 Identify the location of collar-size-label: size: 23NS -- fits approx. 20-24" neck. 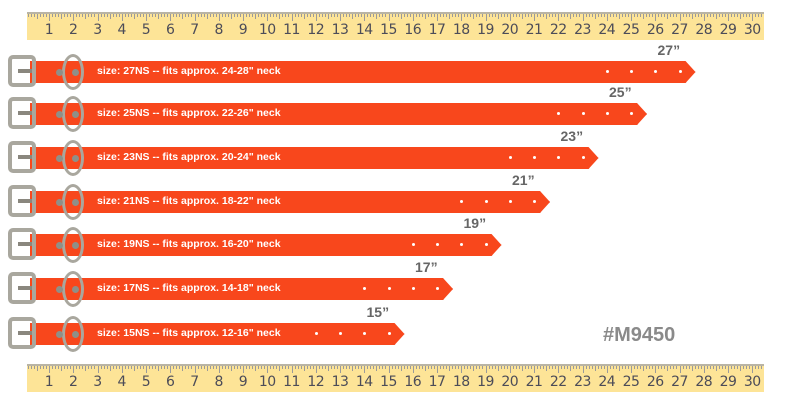
(189, 157).